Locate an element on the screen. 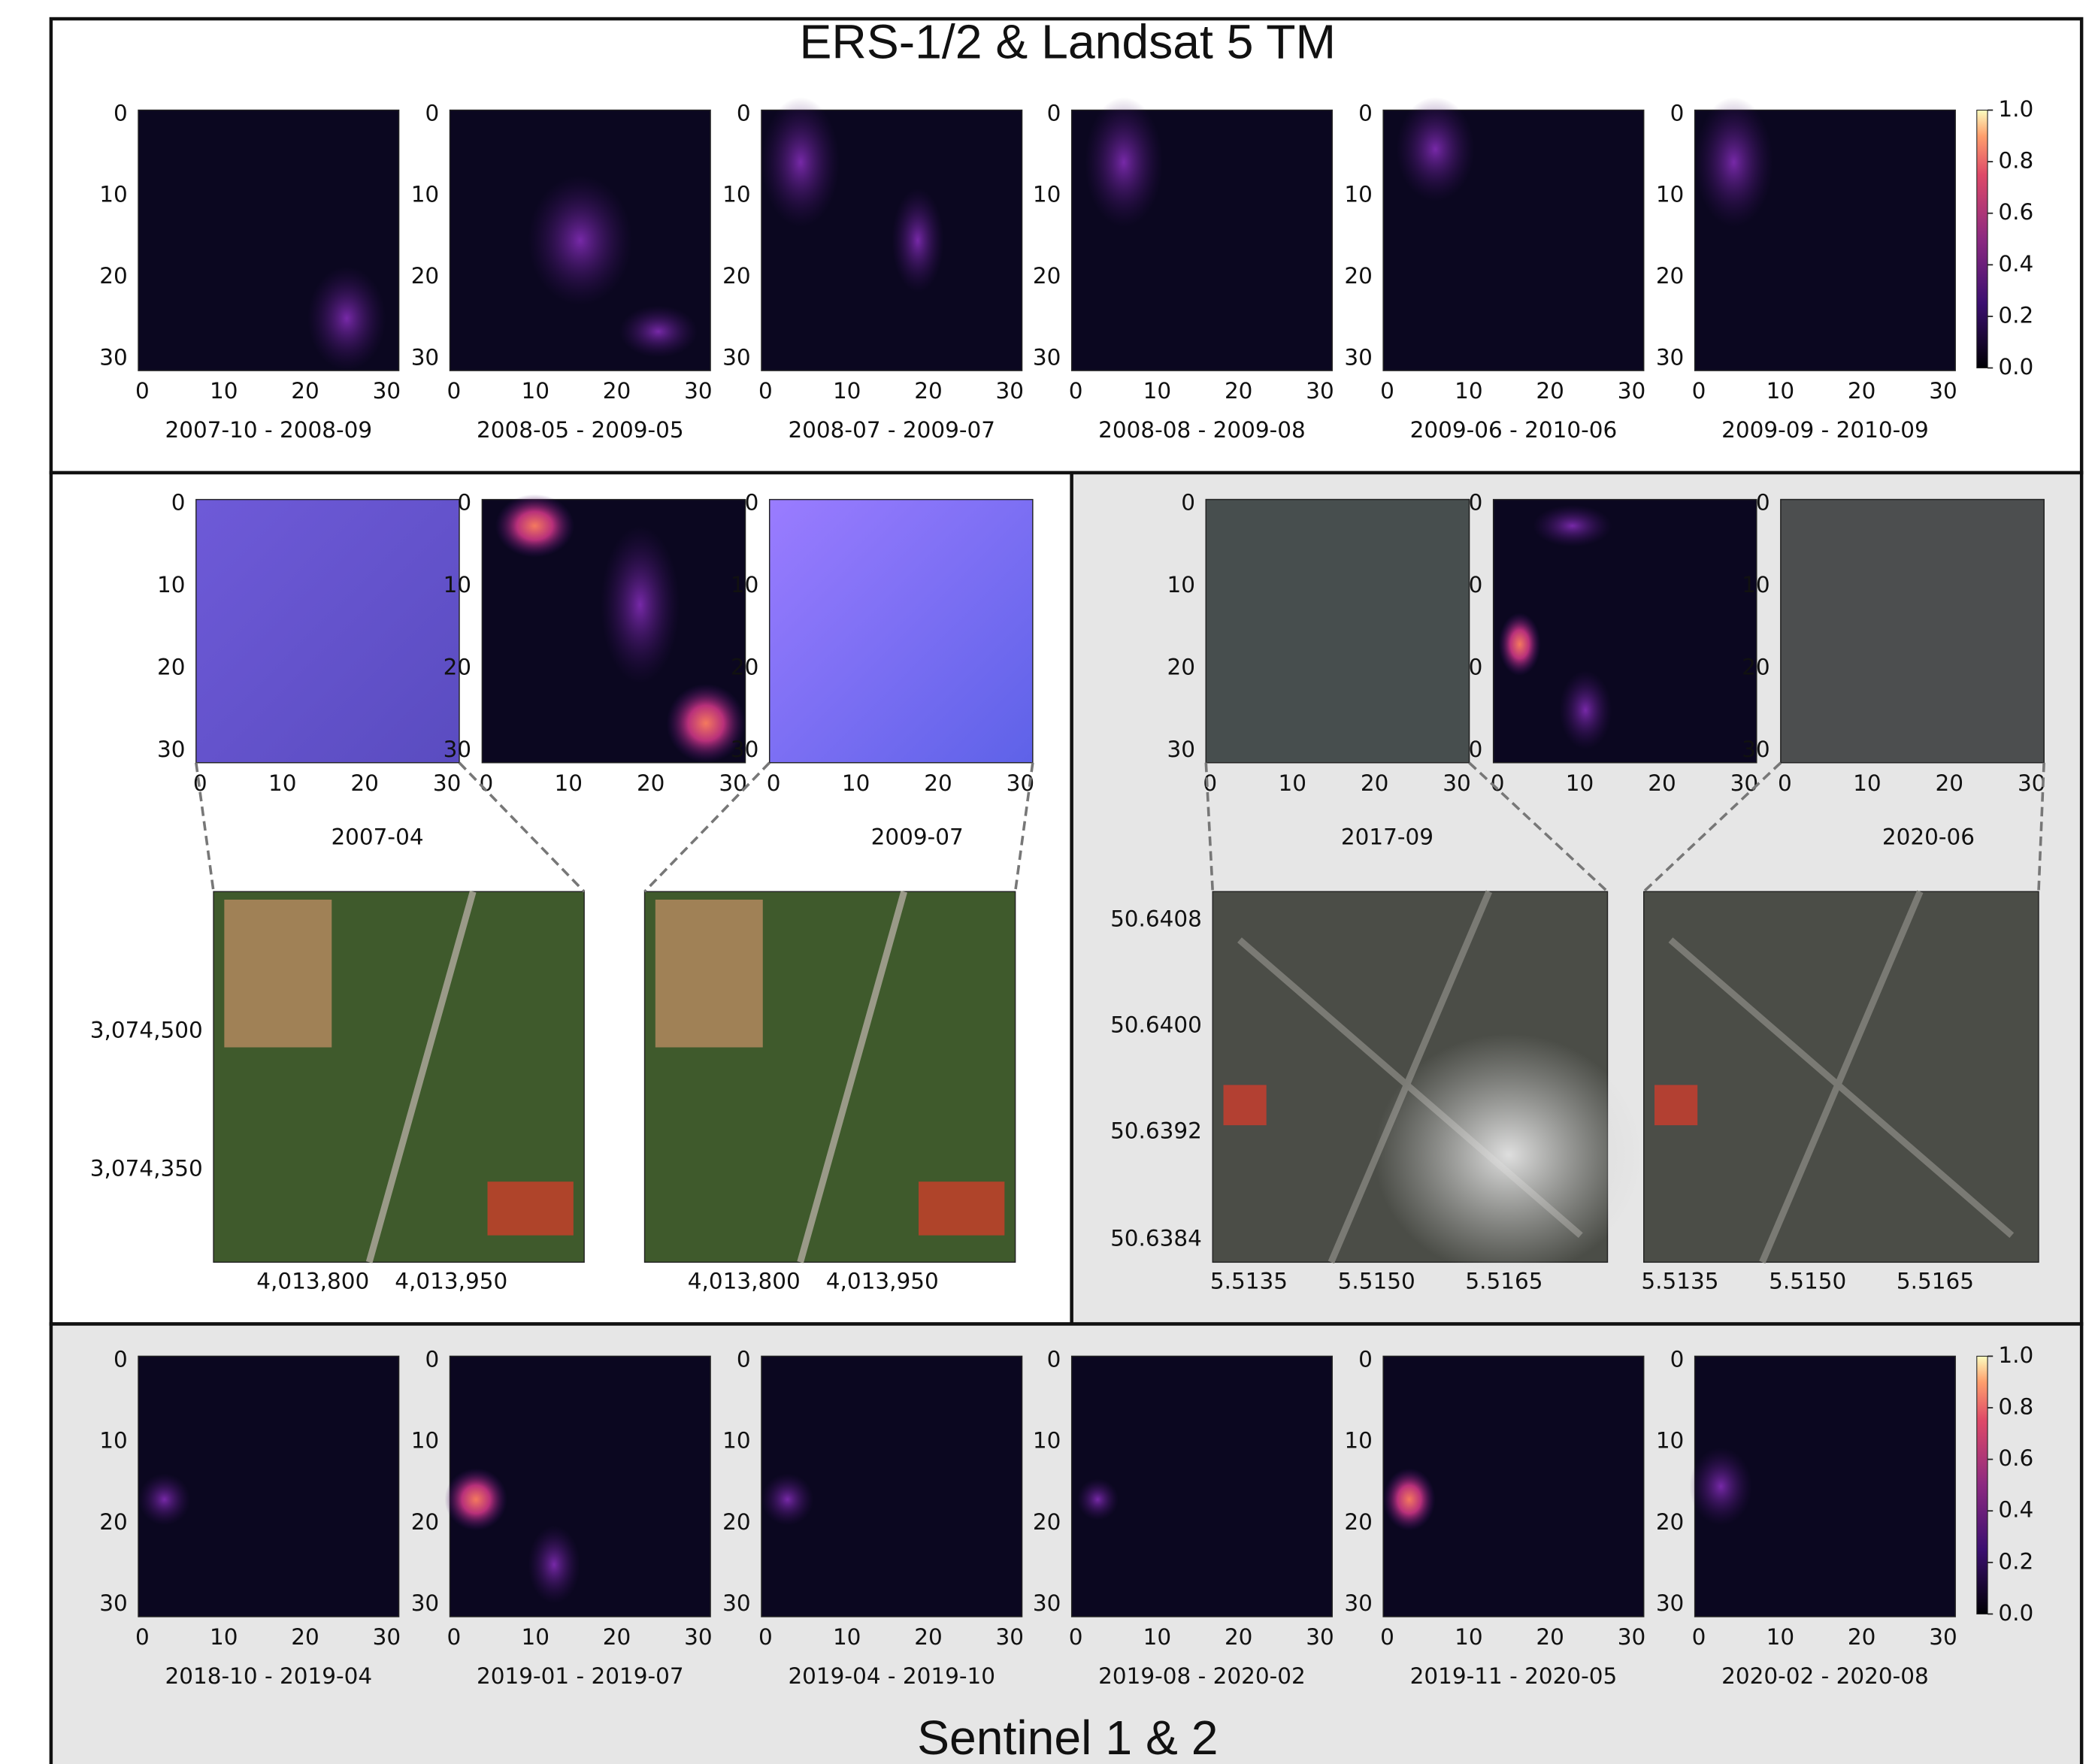 The height and width of the screenshot is (1764, 2095). cloud is located at coordinates (1508, 1154).